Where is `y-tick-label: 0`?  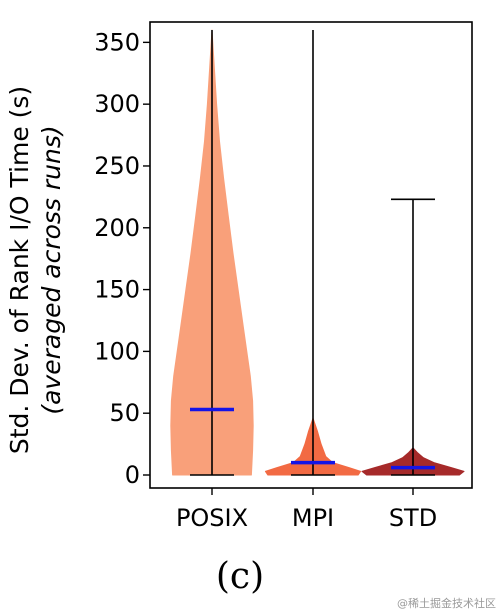 y-tick-label: 0 is located at coordinates (132, 475).